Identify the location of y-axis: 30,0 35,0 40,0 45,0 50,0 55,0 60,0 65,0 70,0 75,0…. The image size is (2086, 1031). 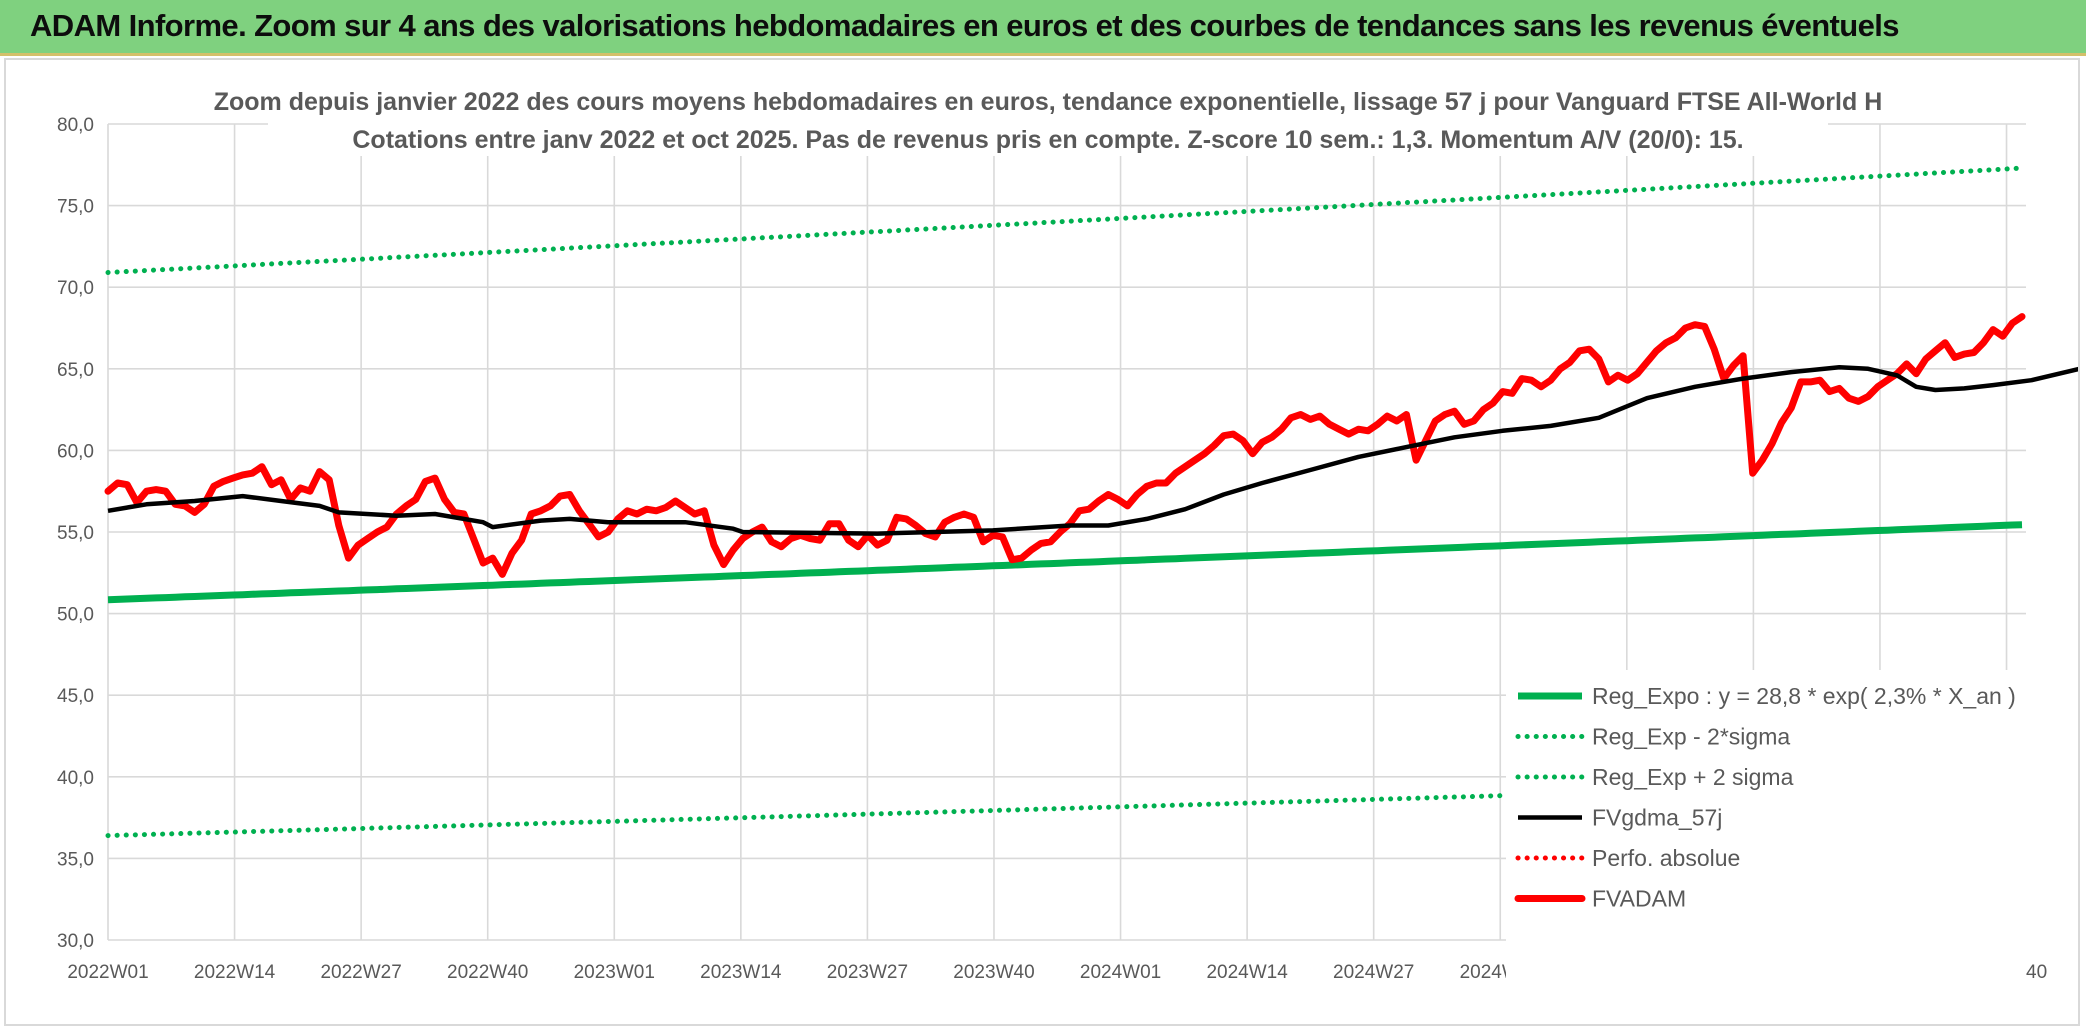
(75, 533).